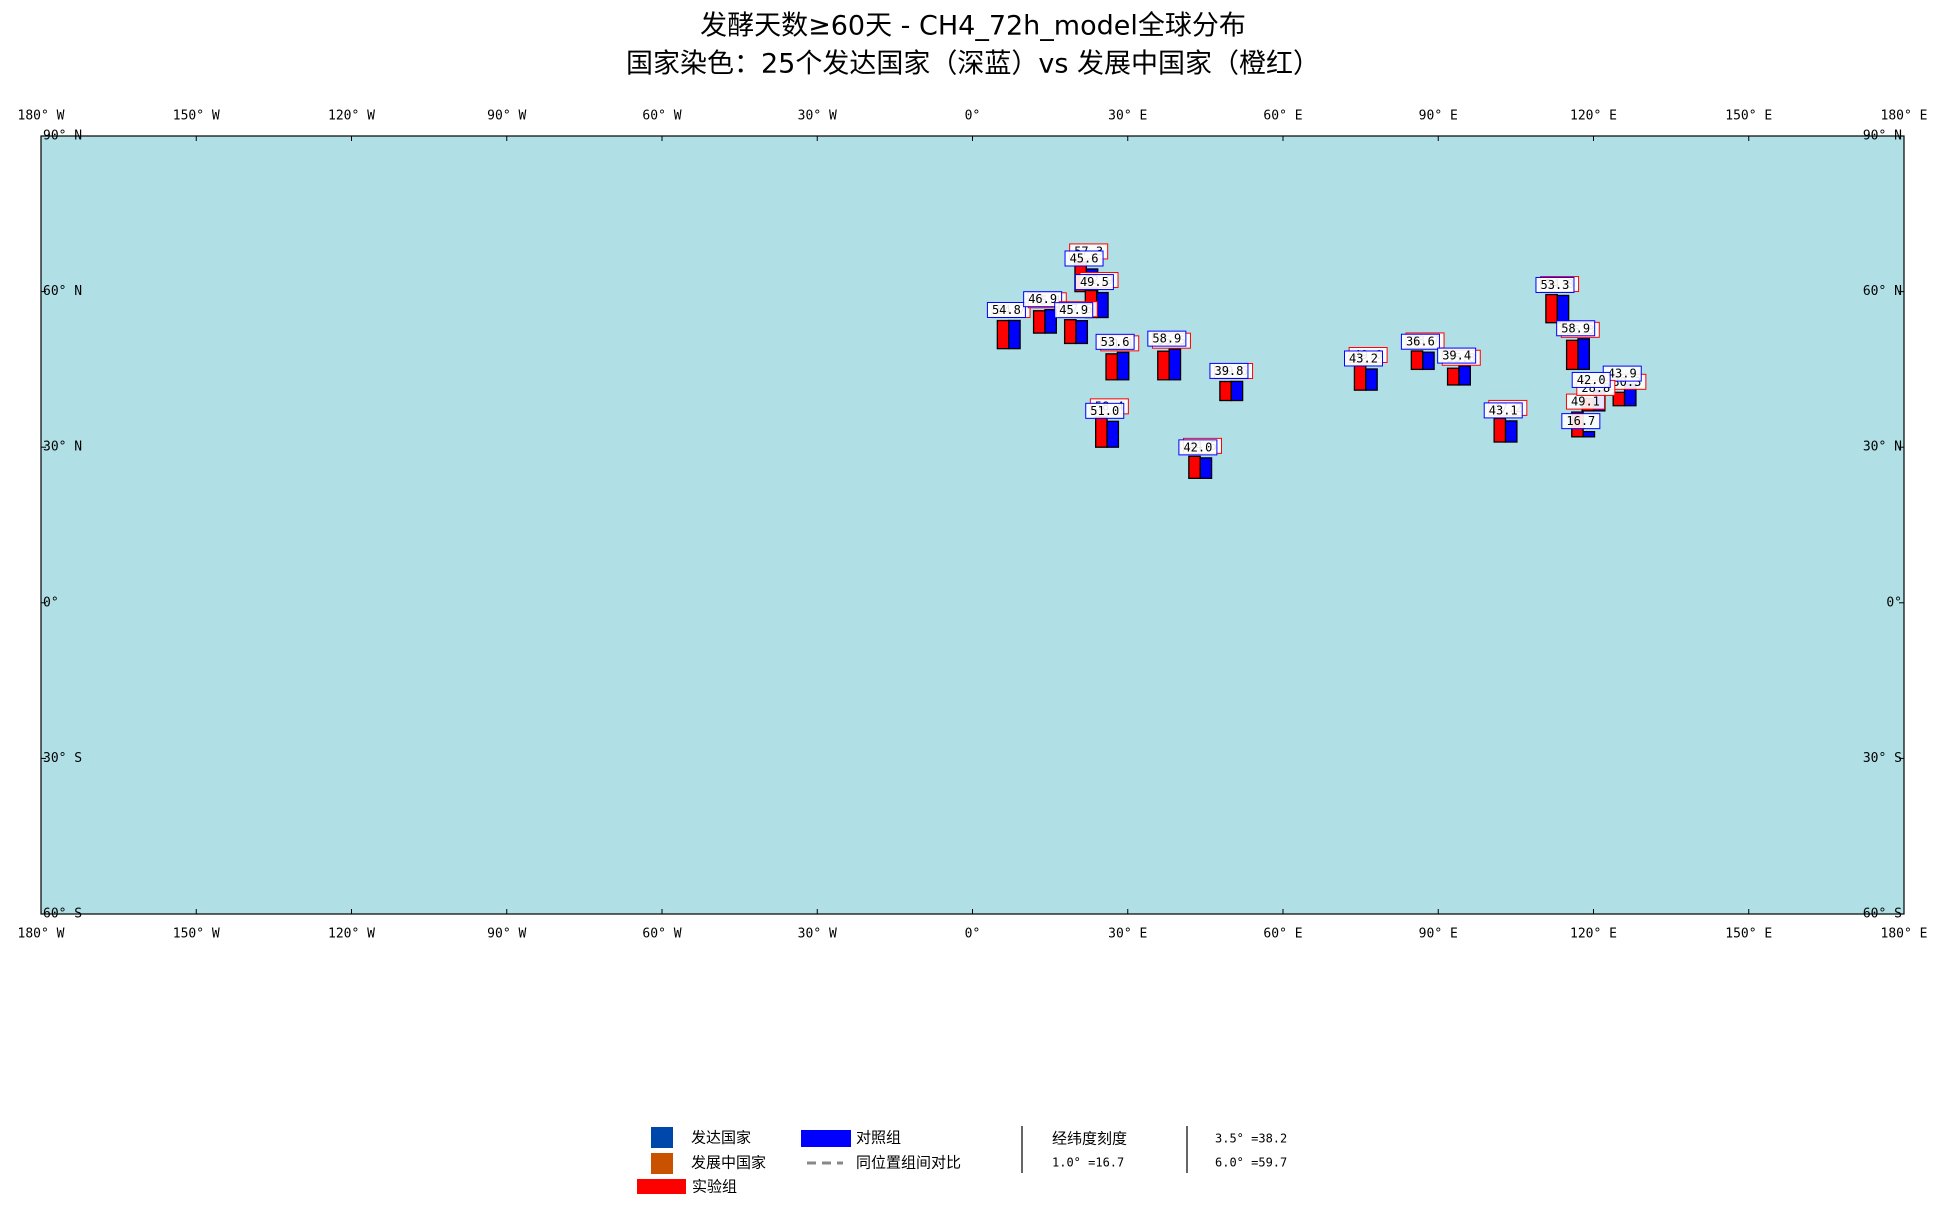  What do you see at coordinates (1316, 370) in the screenshot?
I see `sites` at bounding box center [1316, 370].